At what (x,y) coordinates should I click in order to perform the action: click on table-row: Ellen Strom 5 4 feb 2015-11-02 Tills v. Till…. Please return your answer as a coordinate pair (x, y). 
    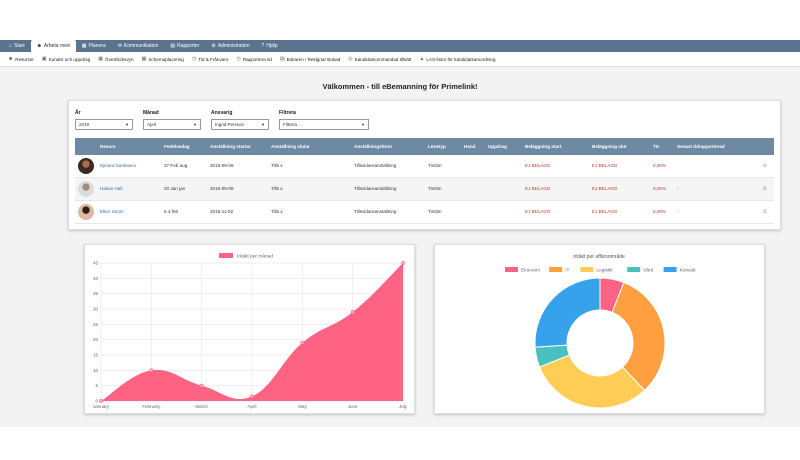
    Looking at the image, I should click on (424, 212).